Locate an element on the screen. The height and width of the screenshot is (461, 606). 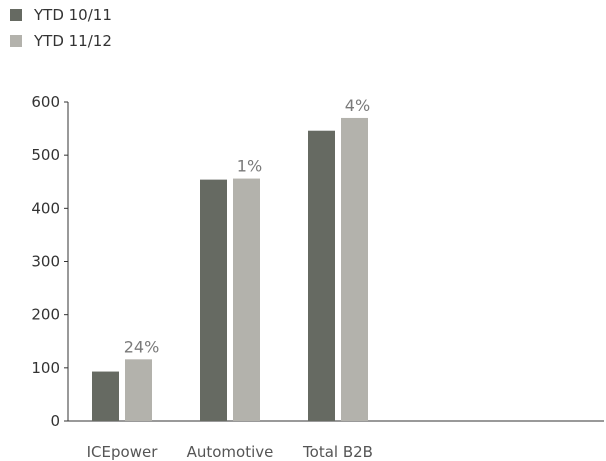
change-percent-label: 1% is located at coordinates (249, 166).